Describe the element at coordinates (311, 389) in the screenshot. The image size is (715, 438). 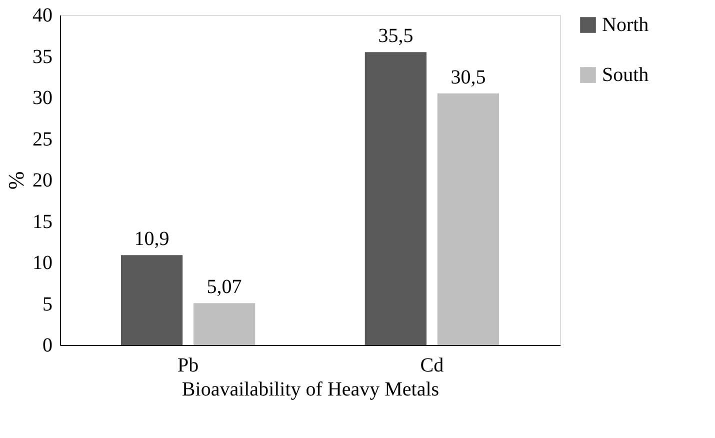
I see `x-axis-title: Bioavailability of Heavy Metals` at that location.